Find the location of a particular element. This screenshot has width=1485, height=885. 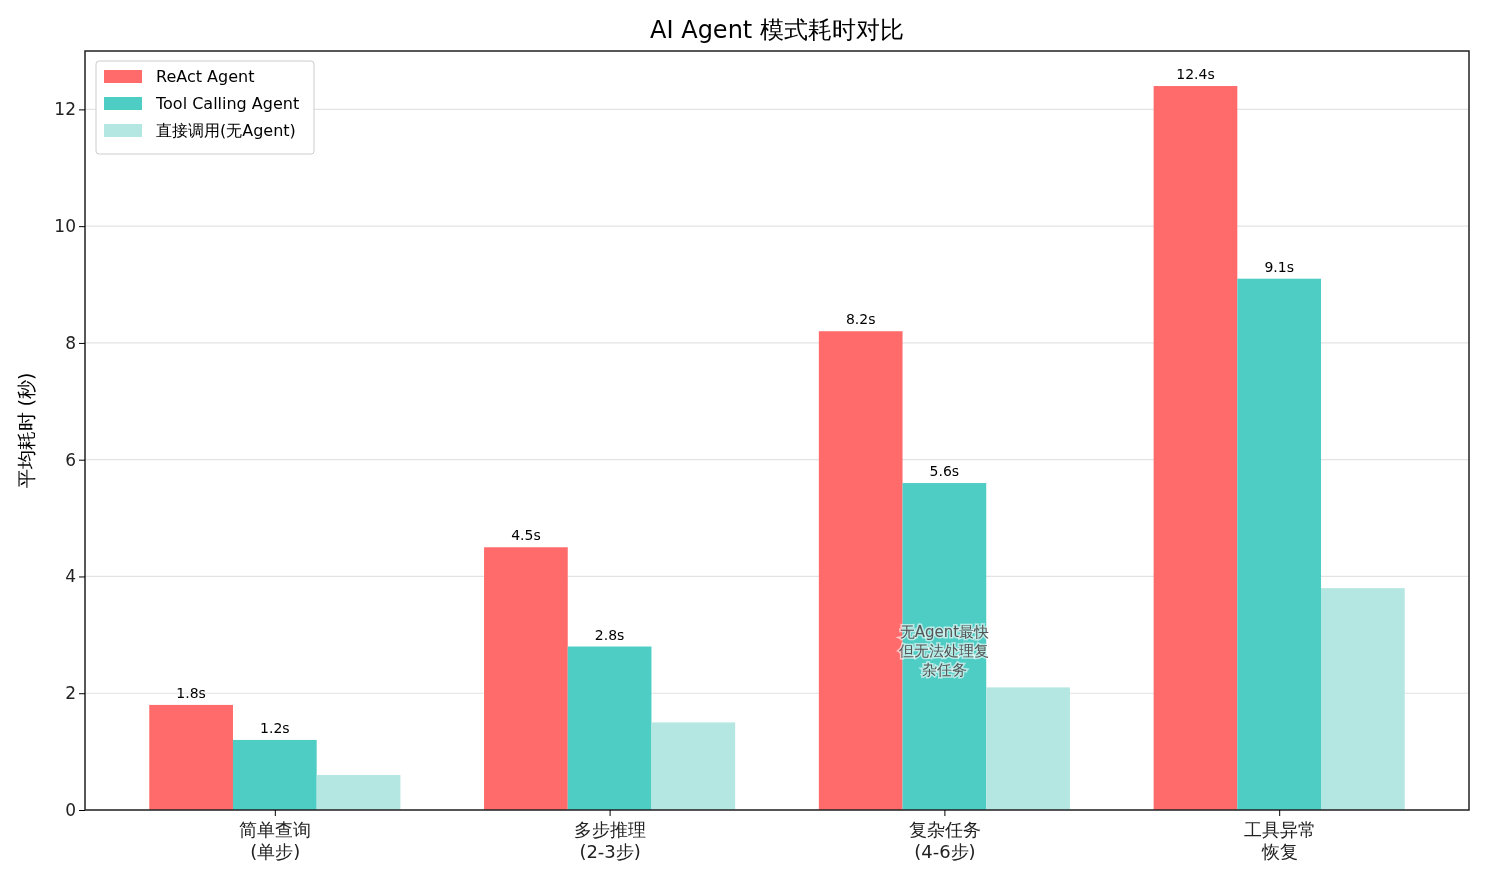

y-axis-title: 平均耗时 (秒) is located at coordinates (26, 430).